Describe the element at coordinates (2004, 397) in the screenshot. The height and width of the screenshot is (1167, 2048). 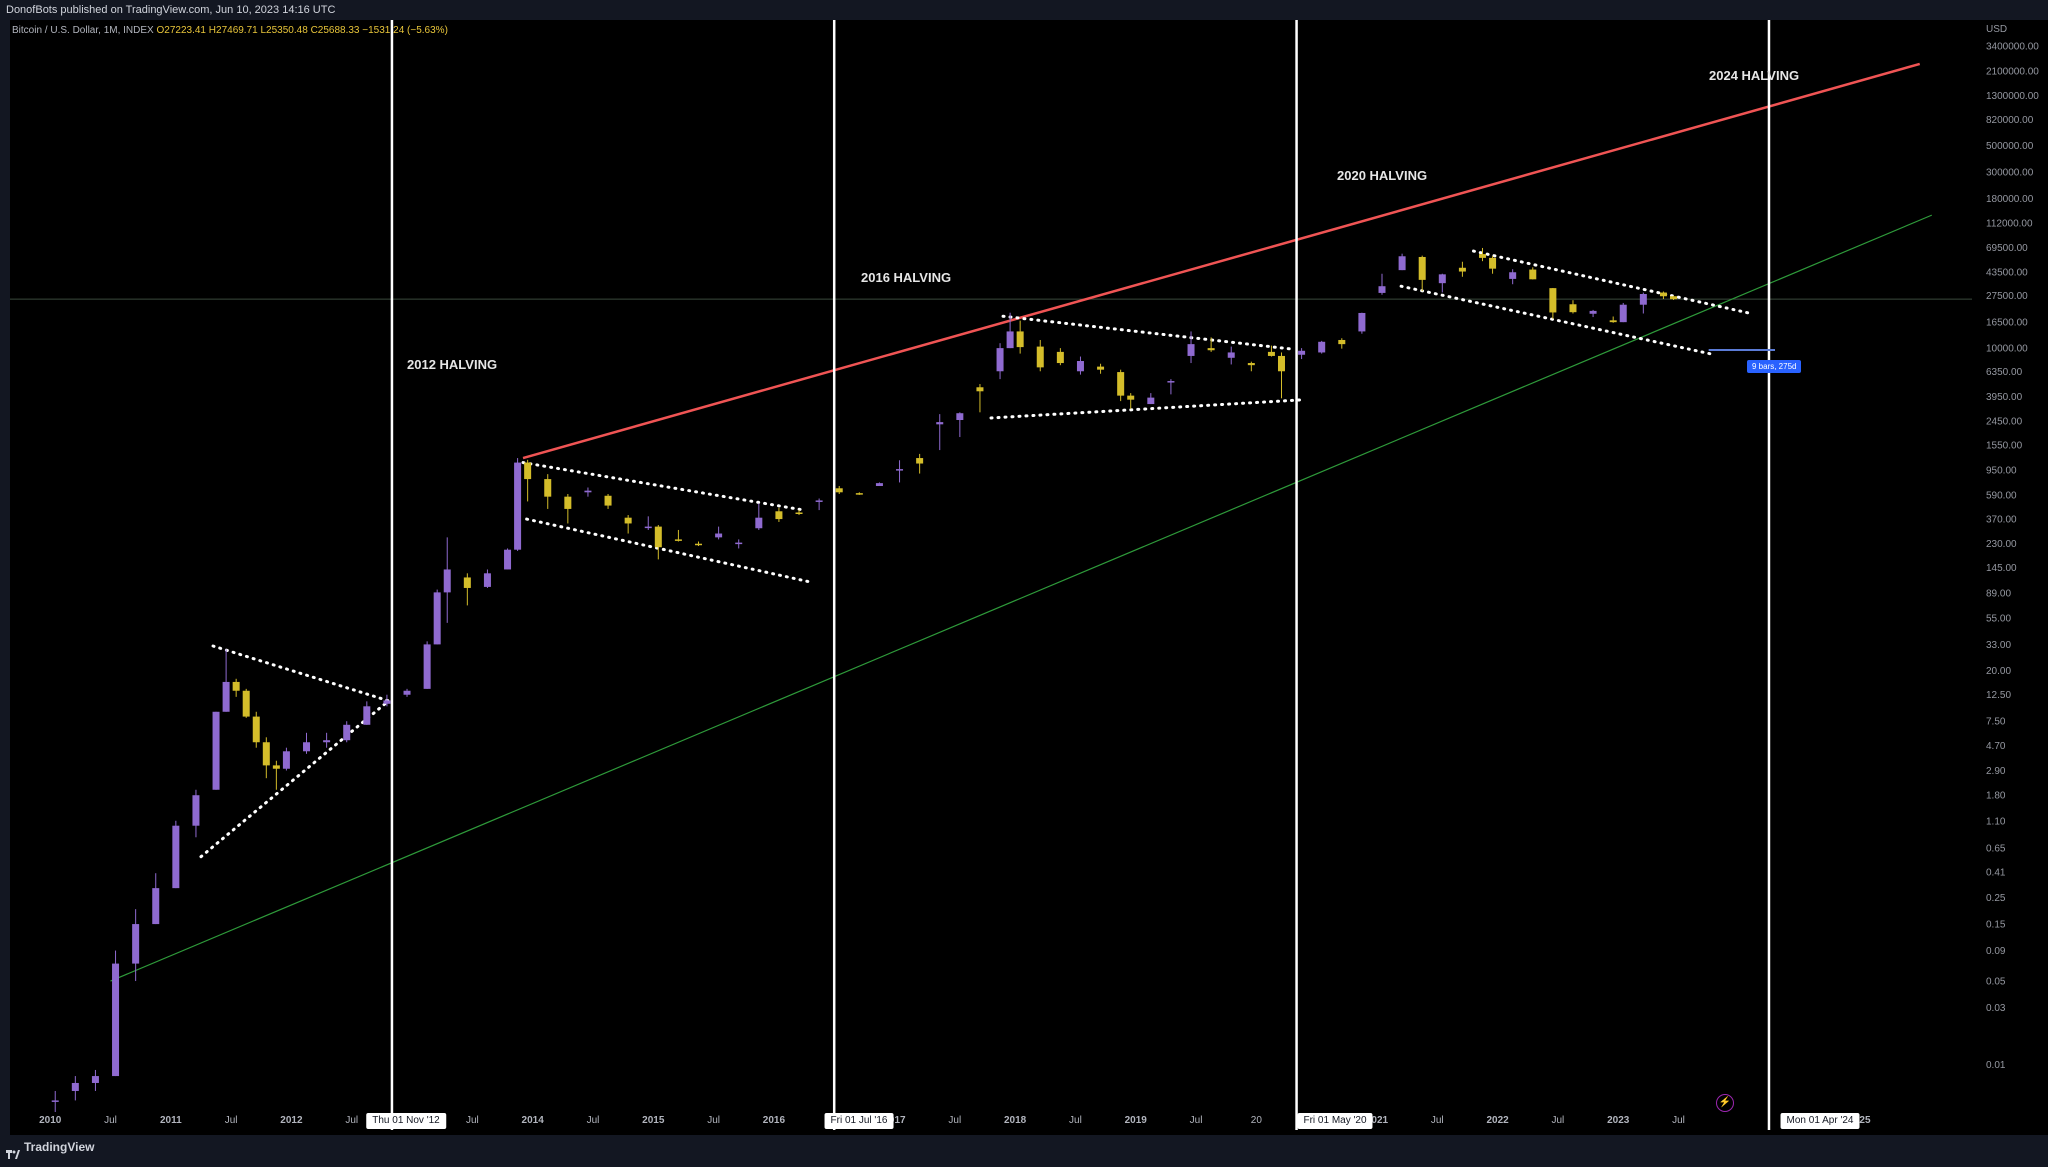
I see `y-tick-label: 3950.00` at that location.